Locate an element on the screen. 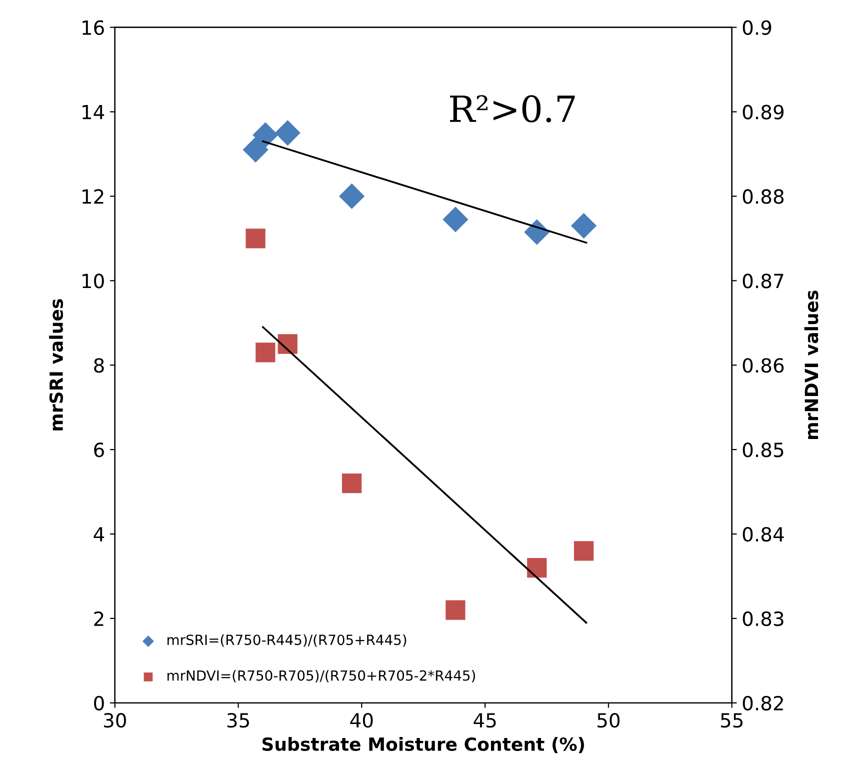 Image resolution: width=851 pixels, height=781 pixels. y2-tick-label: 0.89 is located at coordinates (763, 112).